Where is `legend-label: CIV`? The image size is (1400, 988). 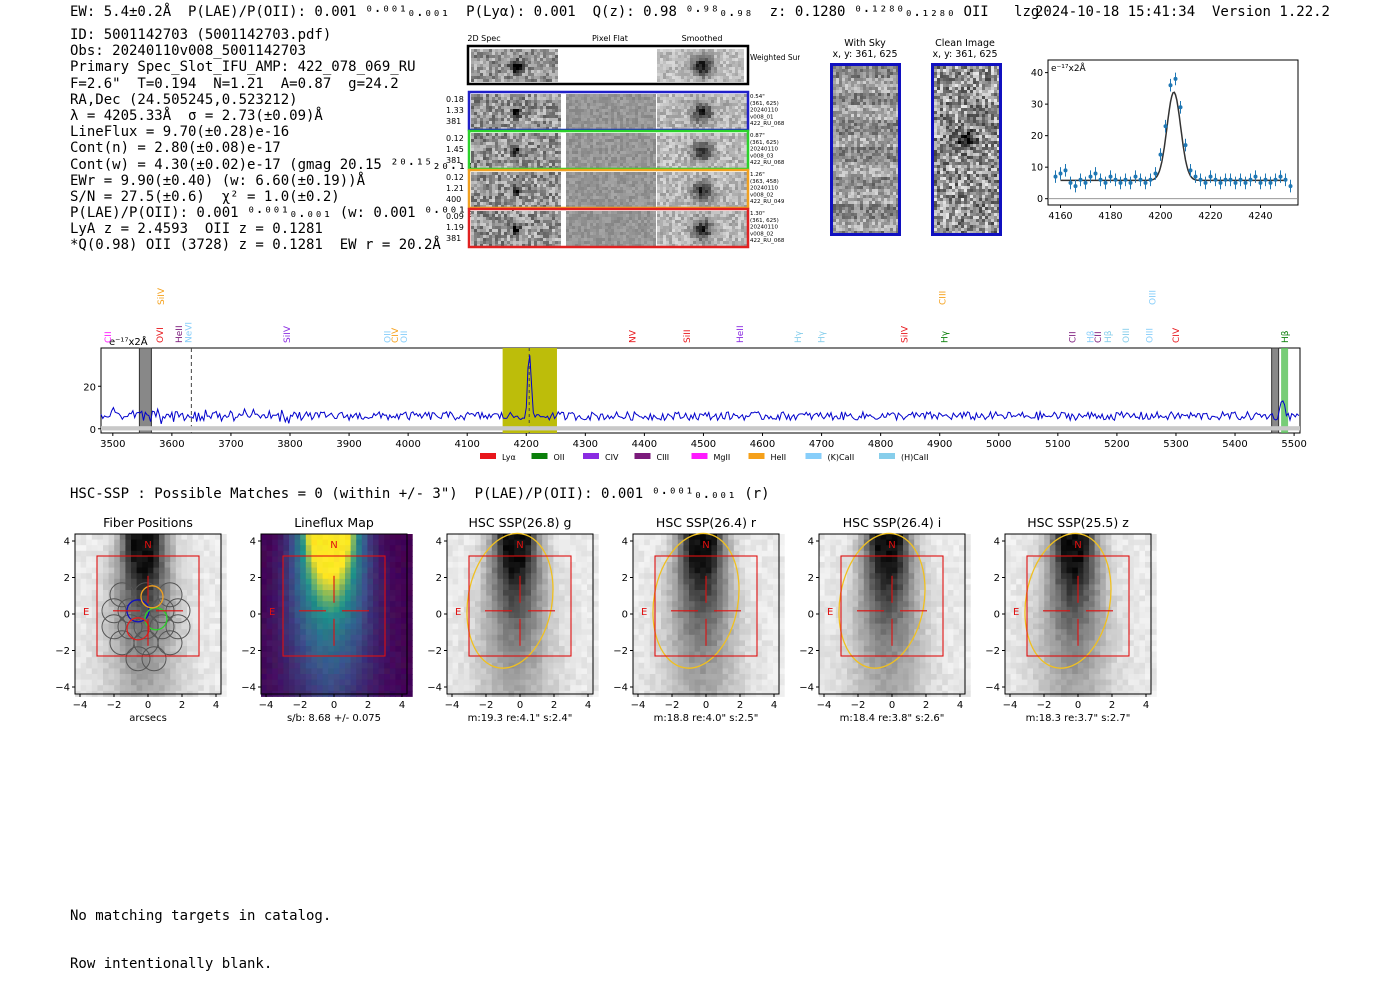 legend-label: CIV is located at coordinates (612, 457).